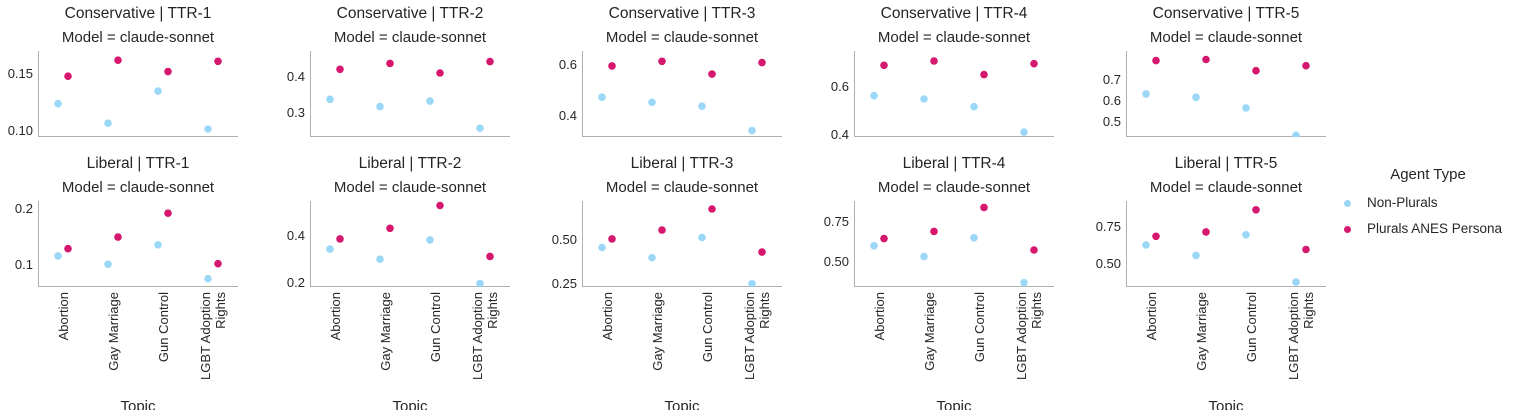  I want to click on y-tick-label: 0.15, so click(20, 73).